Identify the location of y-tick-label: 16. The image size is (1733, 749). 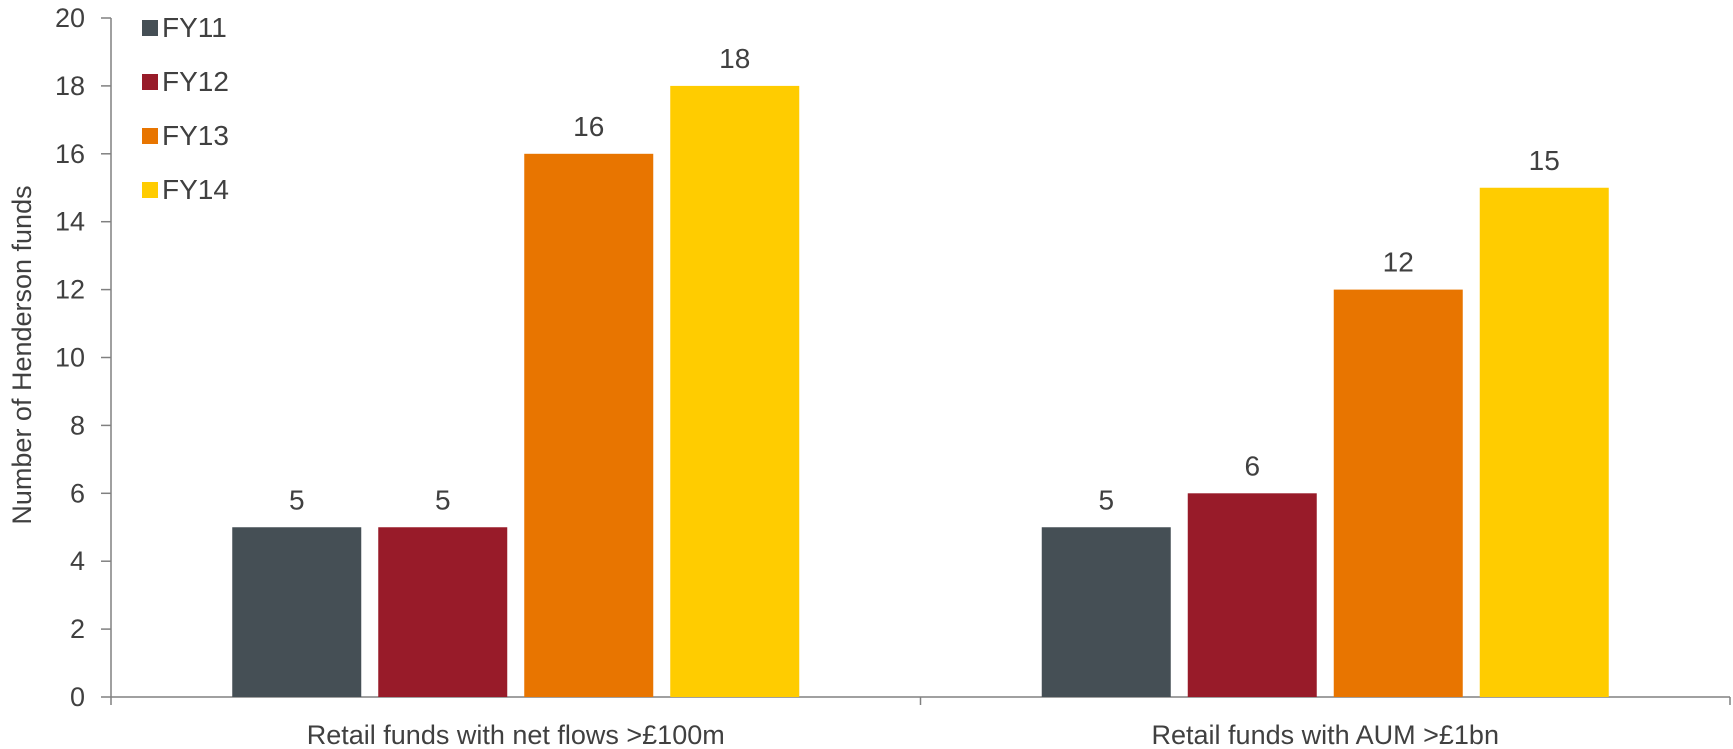
(70, 154).